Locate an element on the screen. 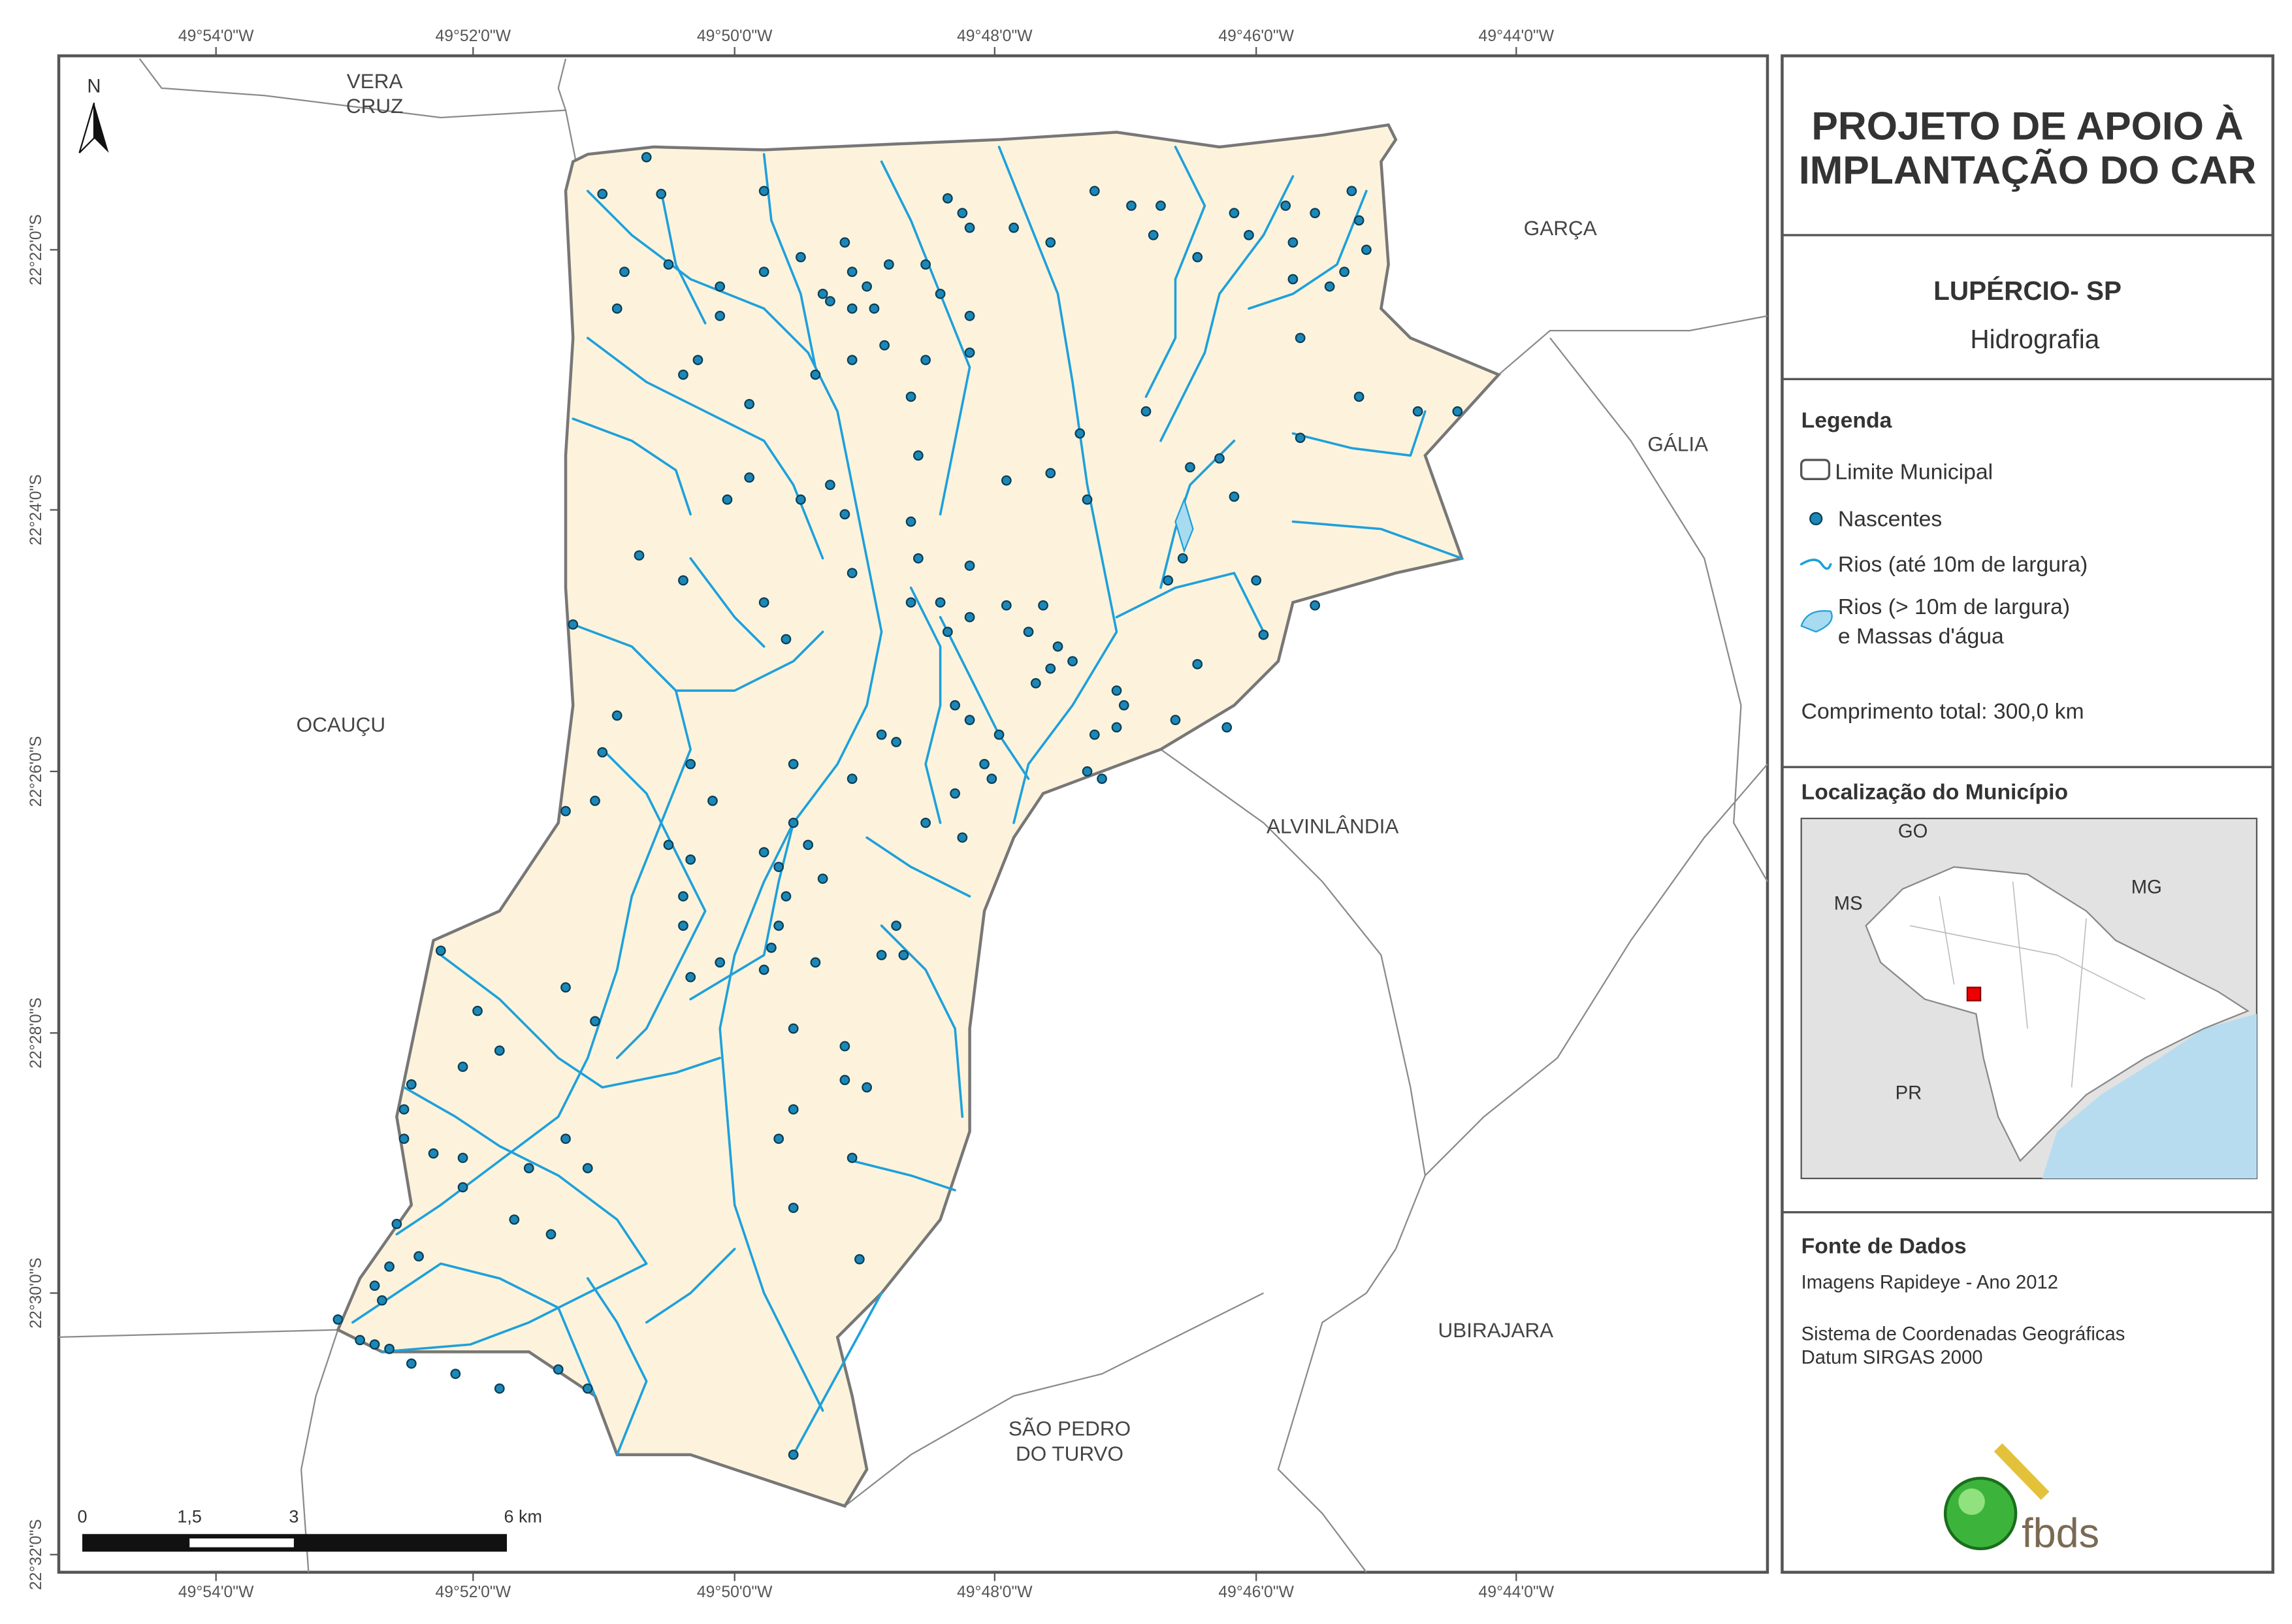  place-label: DO TURVO is located at coordinates (1069, 1453).